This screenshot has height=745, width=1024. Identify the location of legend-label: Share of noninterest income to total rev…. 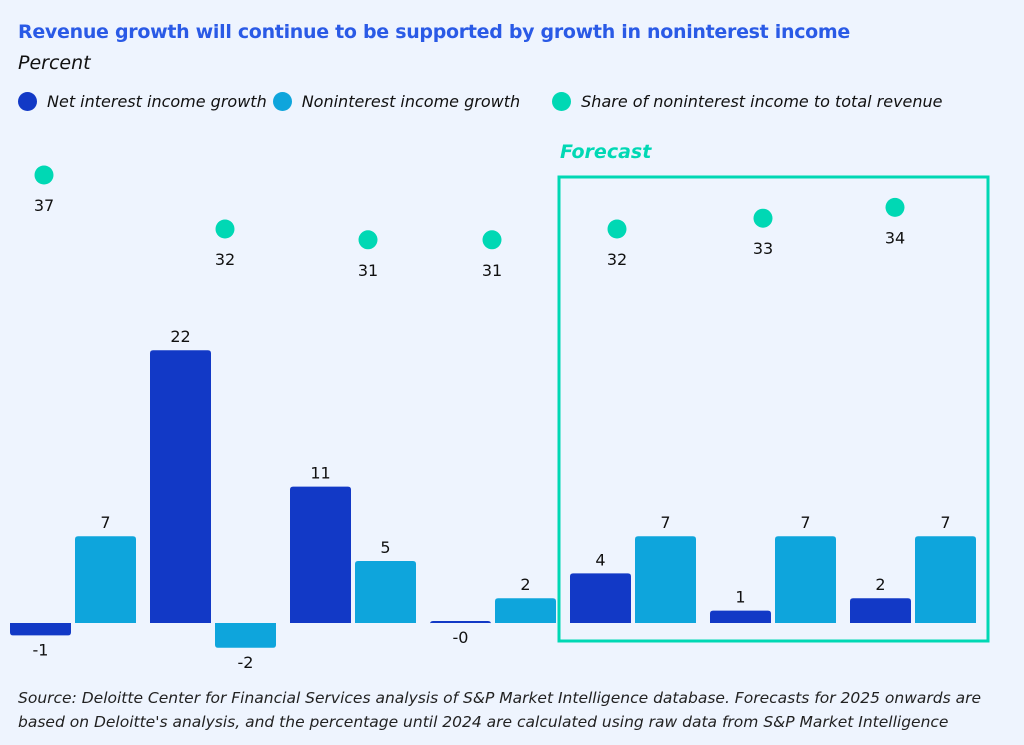
(762, 101).